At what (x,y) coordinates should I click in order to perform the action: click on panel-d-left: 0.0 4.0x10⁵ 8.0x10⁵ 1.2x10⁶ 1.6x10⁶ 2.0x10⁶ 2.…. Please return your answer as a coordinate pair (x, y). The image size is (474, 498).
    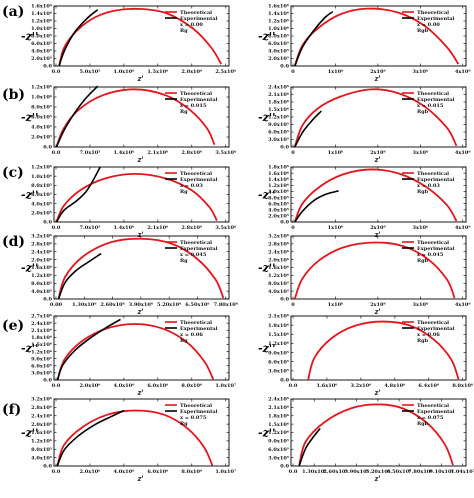
    Looking at the image, I should click on (130, 275).